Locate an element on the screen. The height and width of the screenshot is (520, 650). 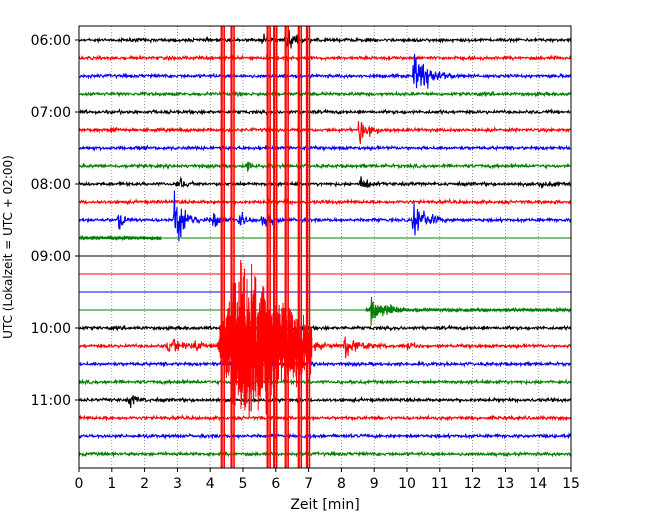
trace-10:45 is located at coordinates (325, 382).